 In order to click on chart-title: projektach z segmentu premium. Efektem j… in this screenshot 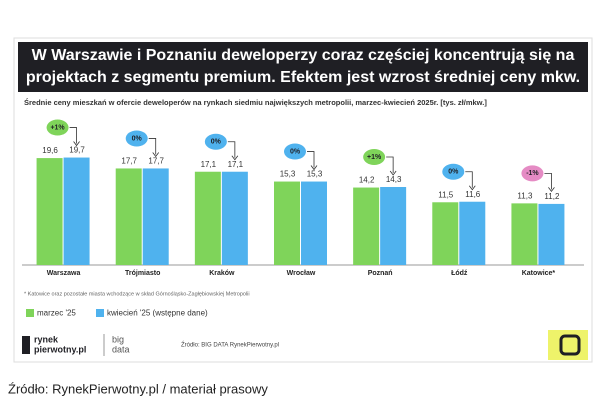, I will do `click(303, 77)`.